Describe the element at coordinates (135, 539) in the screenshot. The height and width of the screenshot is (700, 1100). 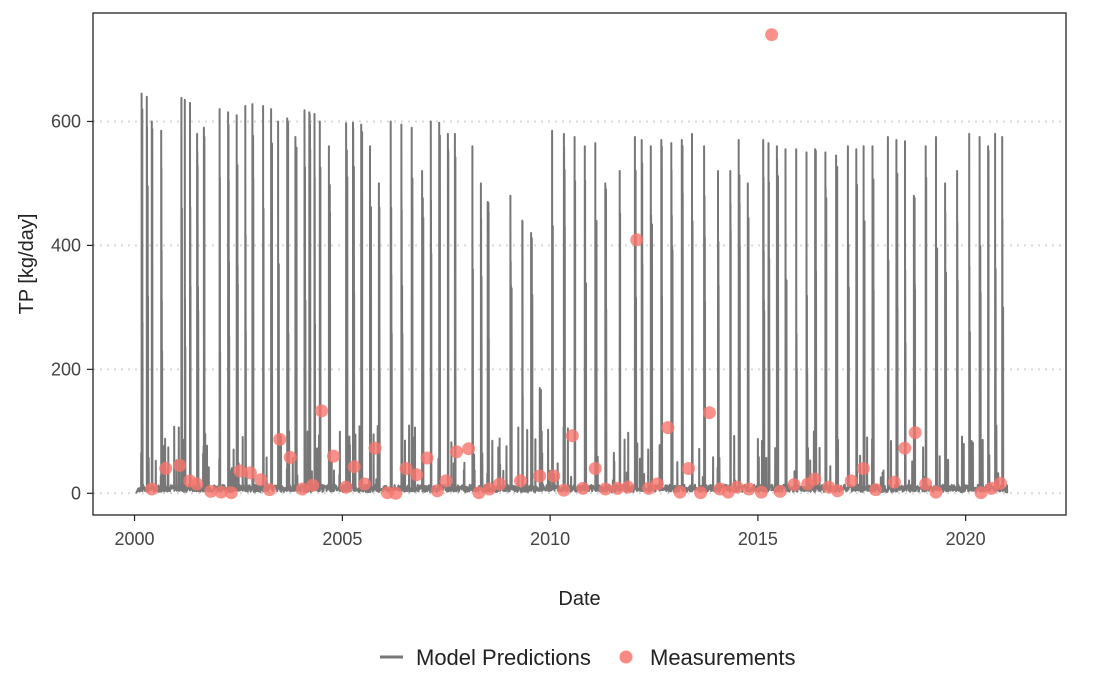
I see `x-tick-label: 2000` at that location.